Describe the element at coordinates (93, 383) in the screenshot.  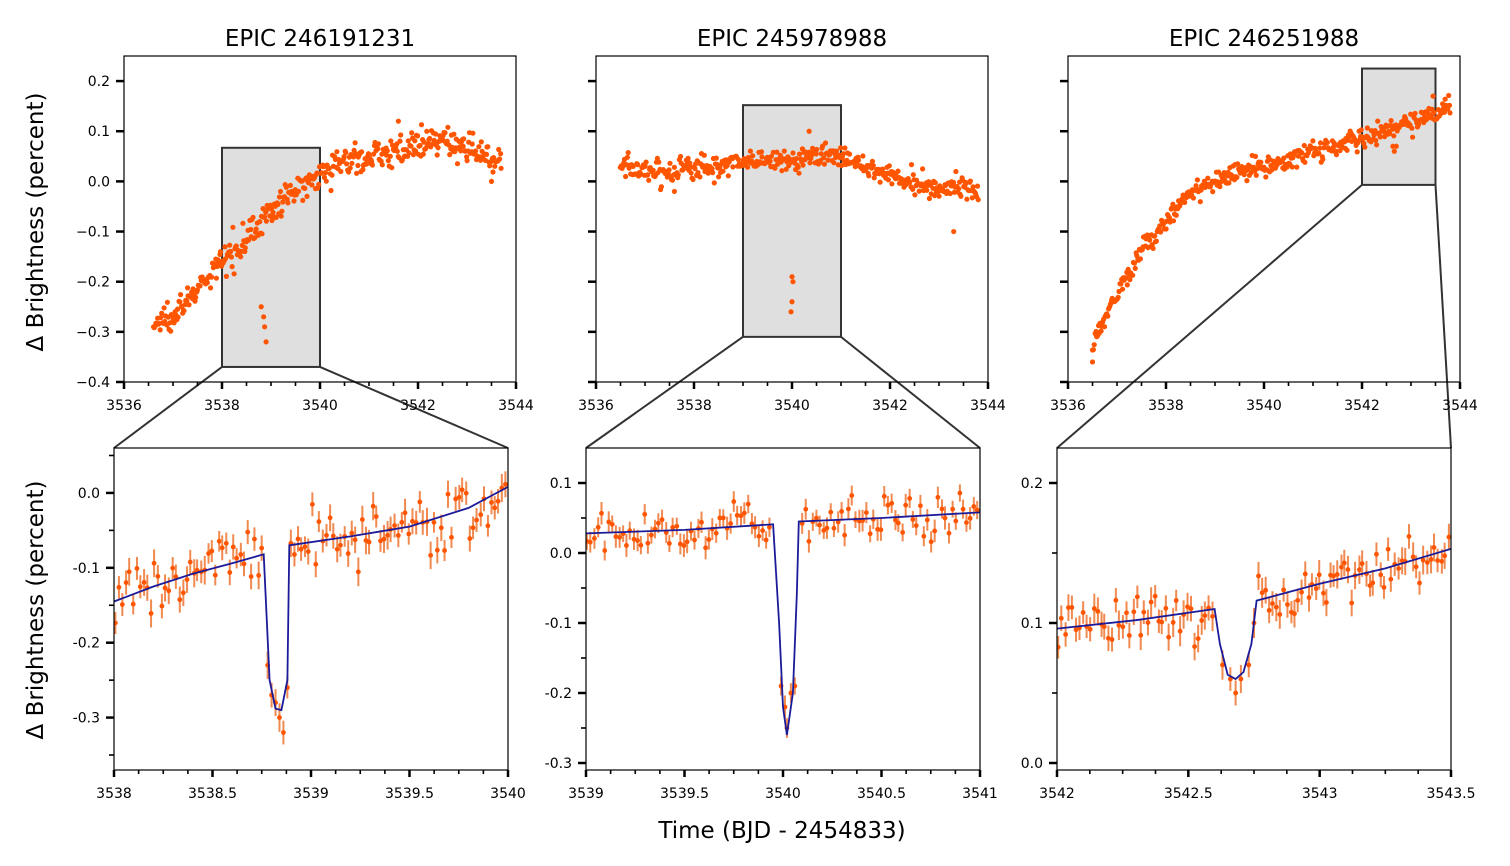
I see `y-tick-label: −0.4` at that location.